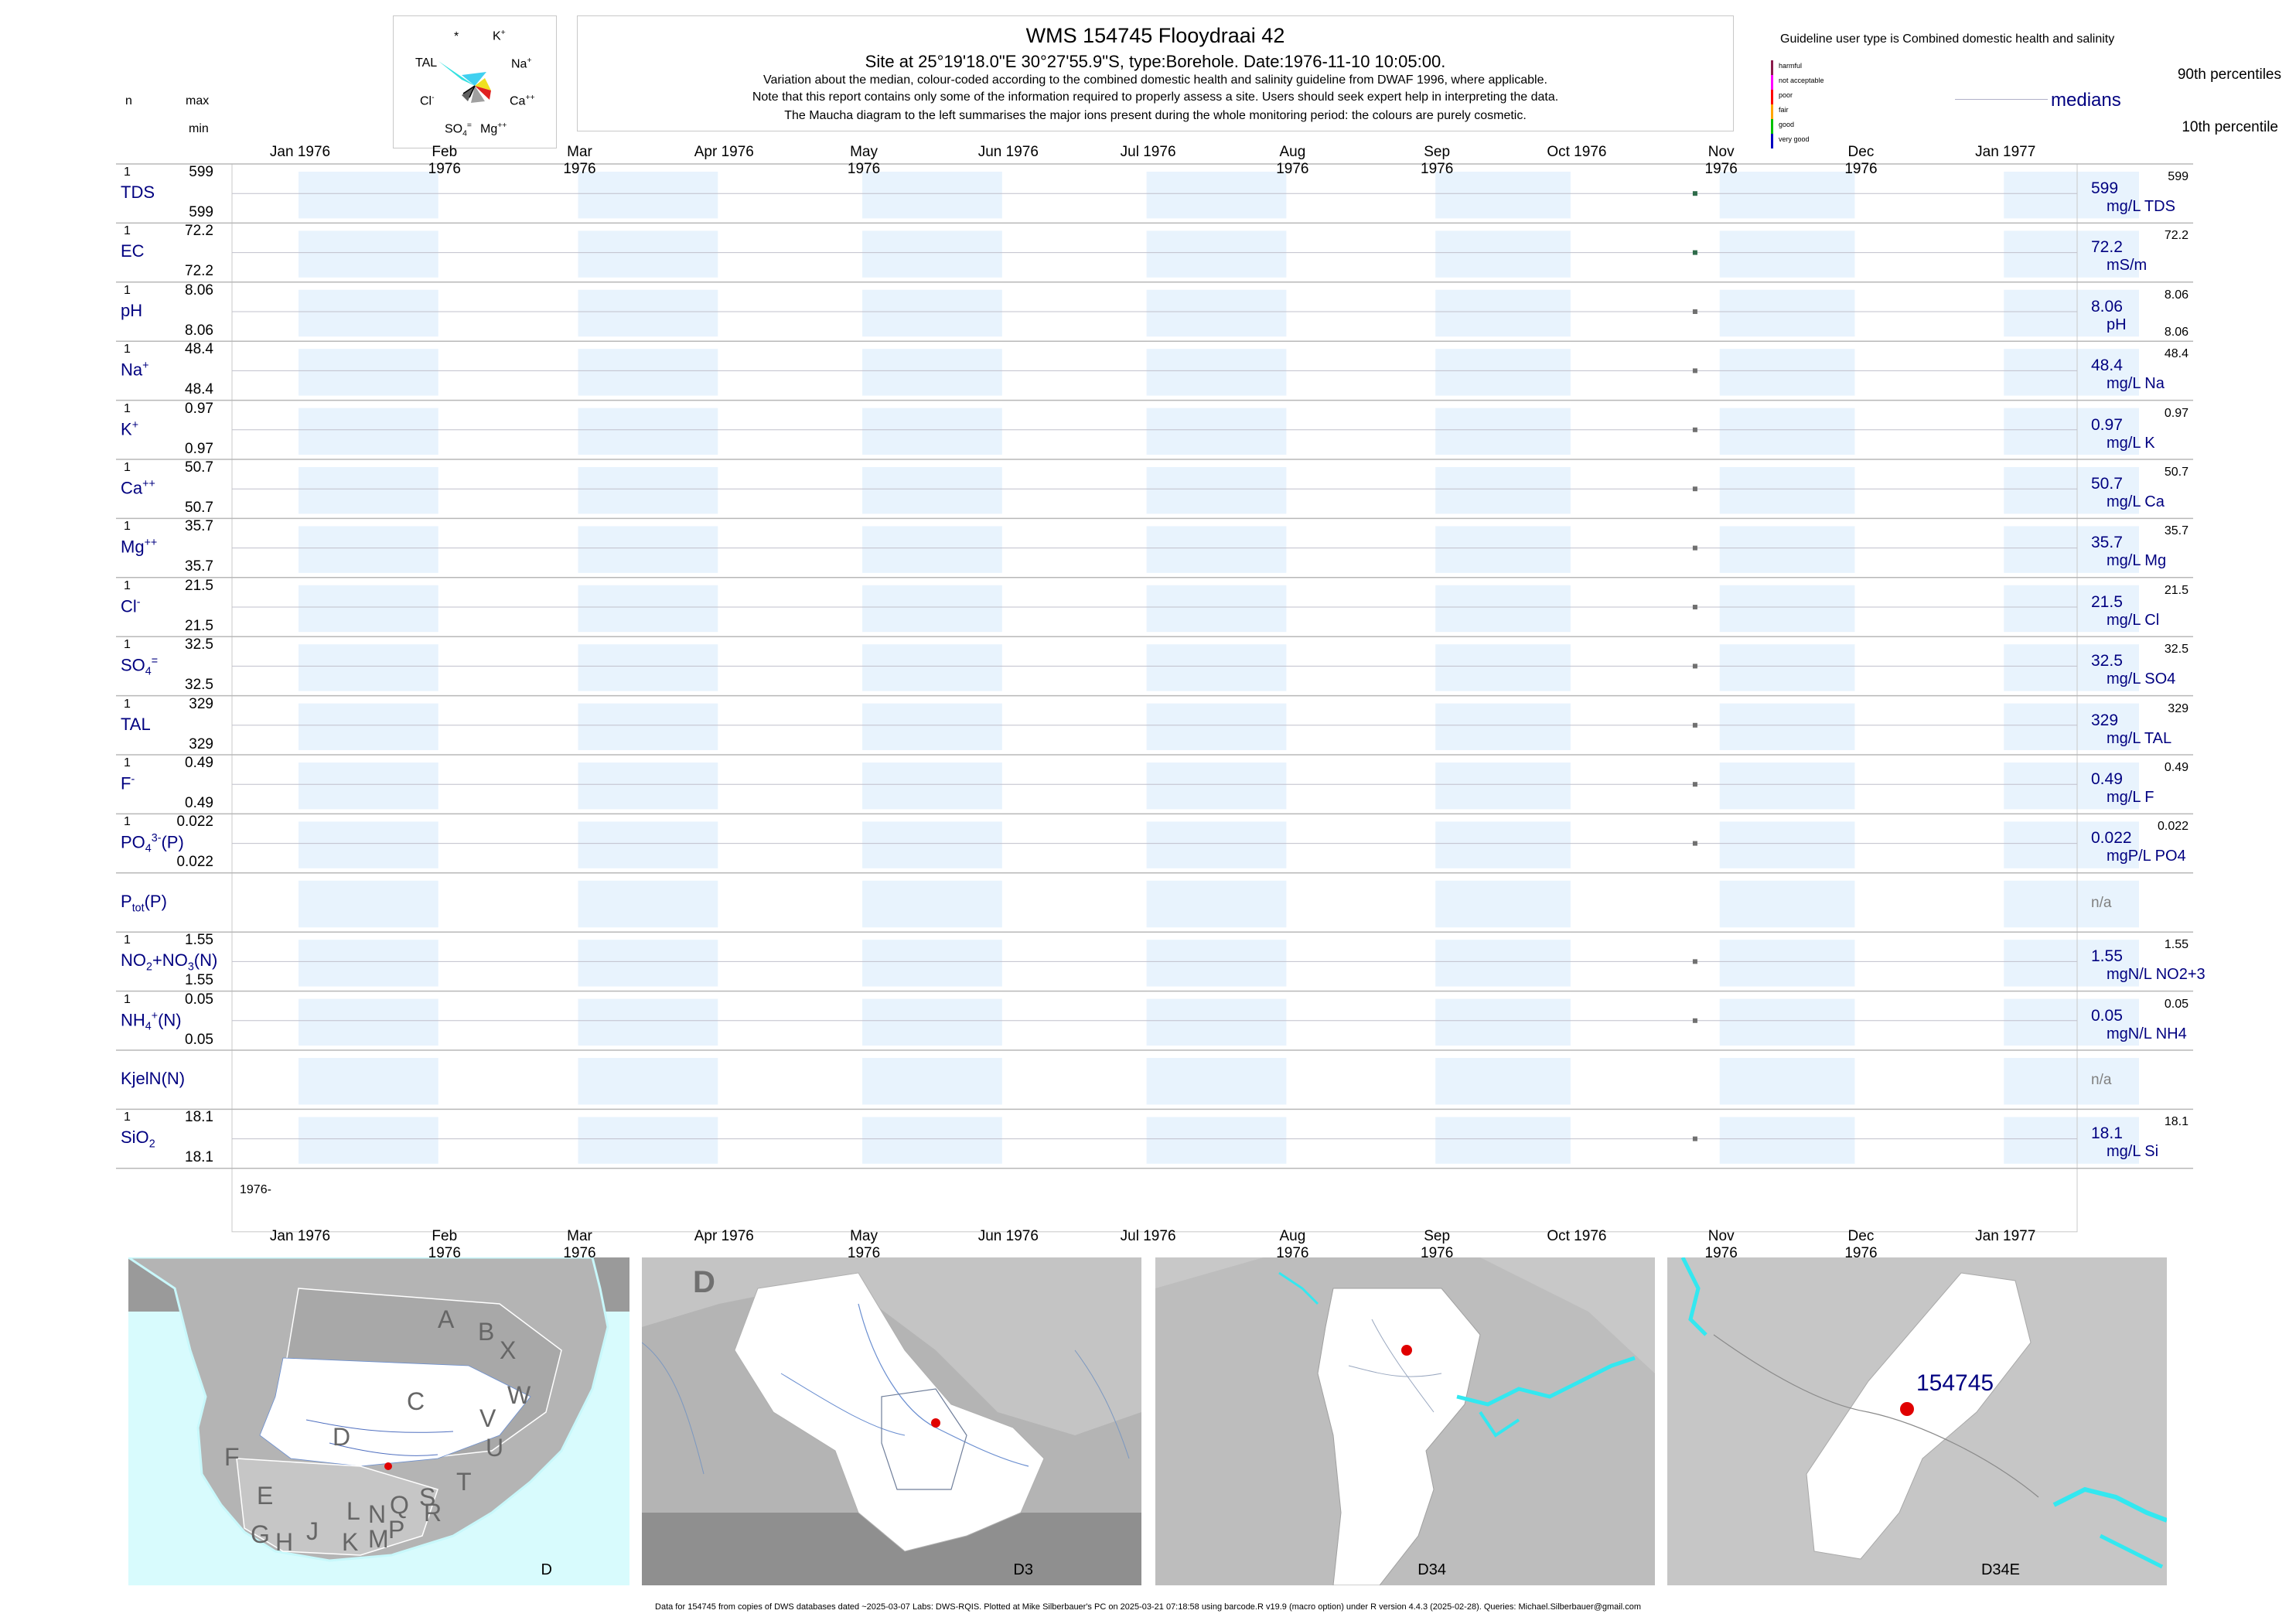 Image resolution: width=2296 pixels, height=1624 pixels. What do you see at coordinates (1955, 1383) in the screenshot?
I see `map4-site-label: 154745` at bounding box center [1955, 1383].